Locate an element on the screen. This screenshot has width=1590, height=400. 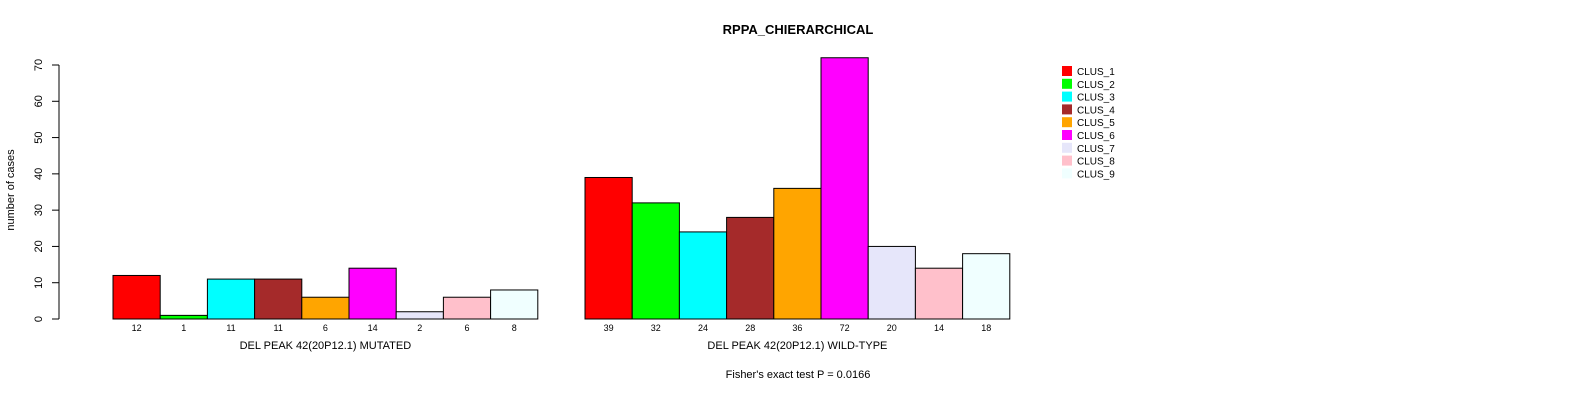
fisher-test-note: Fisher's exact test P = 0.0166 is located at coordinates (798, 375).